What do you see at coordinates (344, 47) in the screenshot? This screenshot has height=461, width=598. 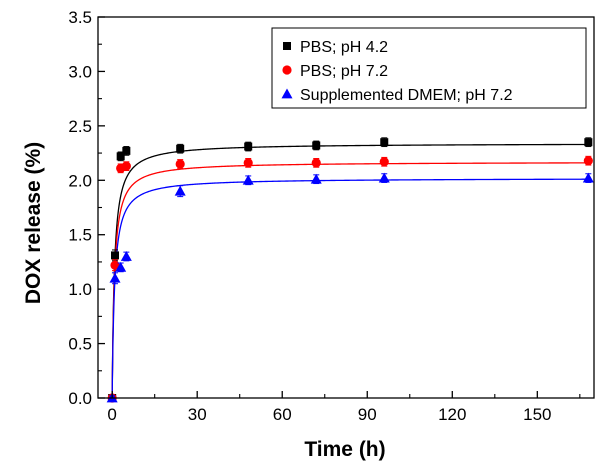 I see `legend-label: PBS; pH 4.2` at bounding box center [344, 47].